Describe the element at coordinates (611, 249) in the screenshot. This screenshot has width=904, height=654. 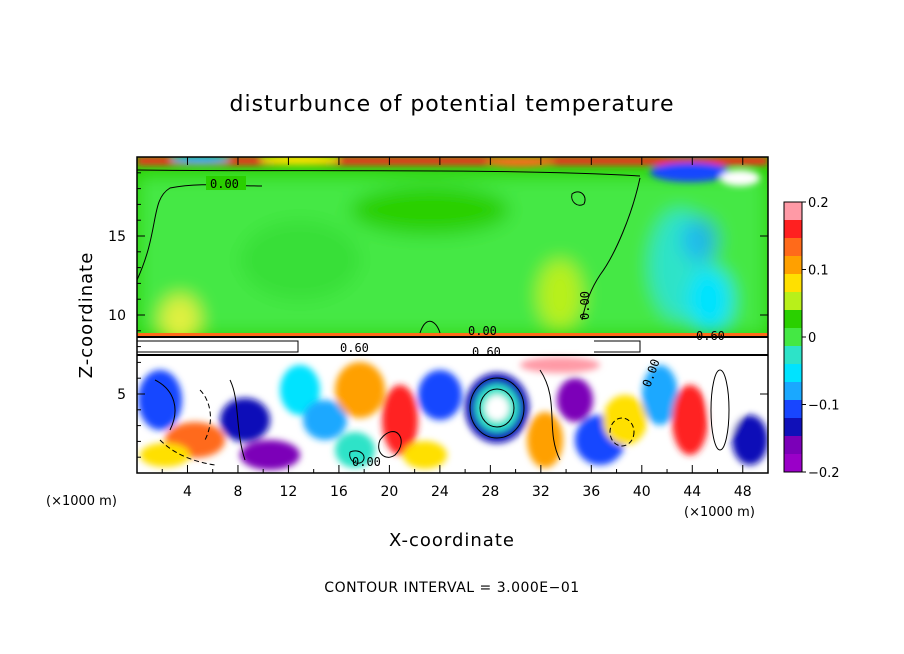
I see `contour-zero-upper-right` at that location.